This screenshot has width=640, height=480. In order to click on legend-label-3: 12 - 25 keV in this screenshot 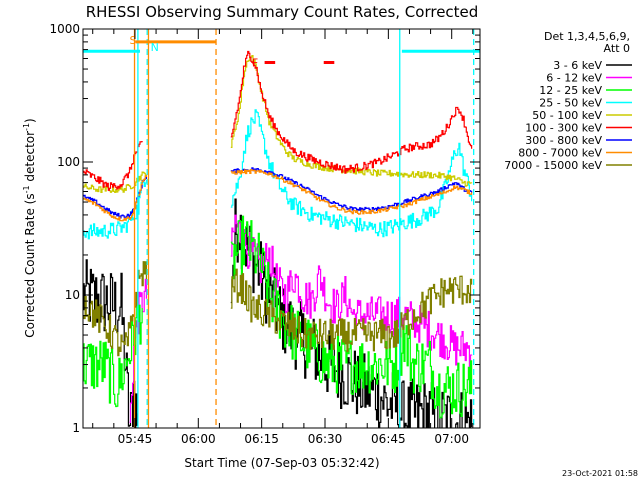, I will do `click(570, 90)`.